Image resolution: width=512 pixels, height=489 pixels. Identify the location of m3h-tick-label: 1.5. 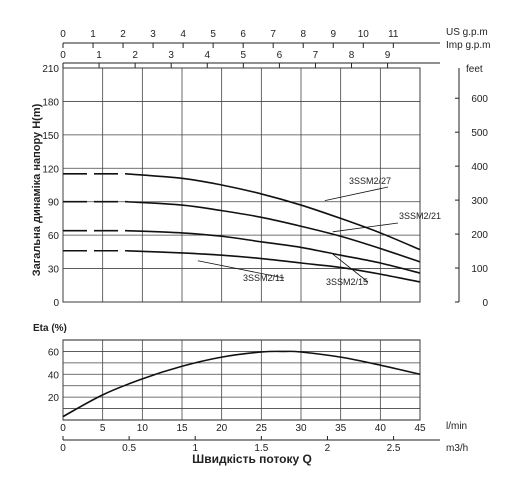
(261, 448).